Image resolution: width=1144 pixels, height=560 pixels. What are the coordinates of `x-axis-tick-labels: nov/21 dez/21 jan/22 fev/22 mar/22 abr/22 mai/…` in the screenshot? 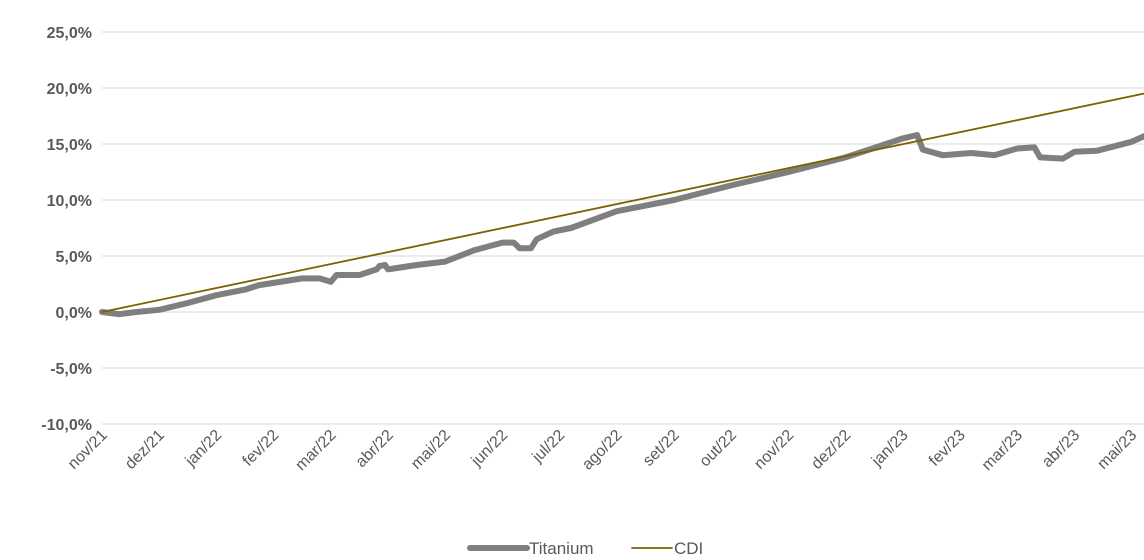 It's located at (603, 450).